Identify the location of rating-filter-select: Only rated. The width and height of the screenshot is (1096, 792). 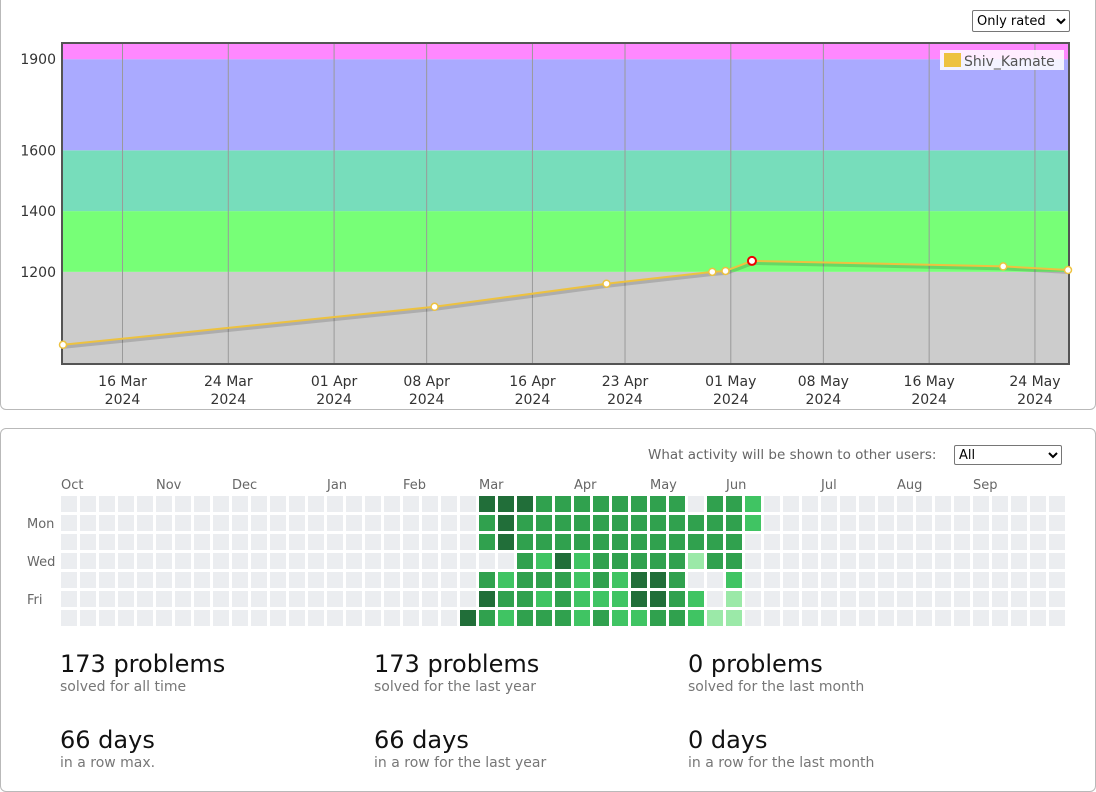
(1021, 21).